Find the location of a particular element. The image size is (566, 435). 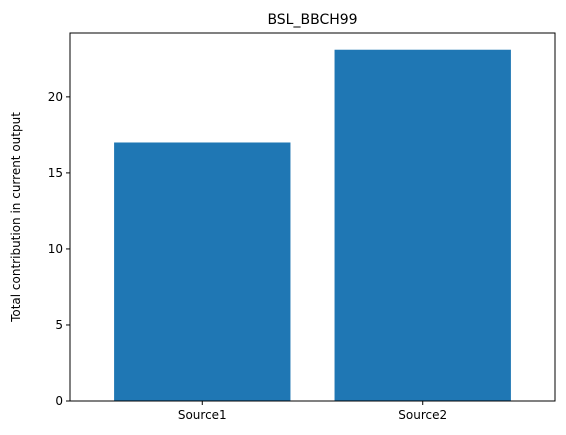

y-tick-label: 10 is located at coordinates (55, 249).